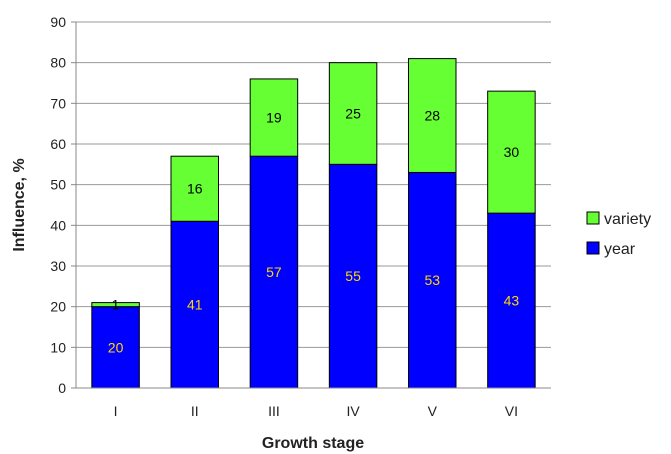 The image size is (671, 454). Describe the element at coordinates (593, 248) in the screenshot. I see `legend-swatch-year` at that location.